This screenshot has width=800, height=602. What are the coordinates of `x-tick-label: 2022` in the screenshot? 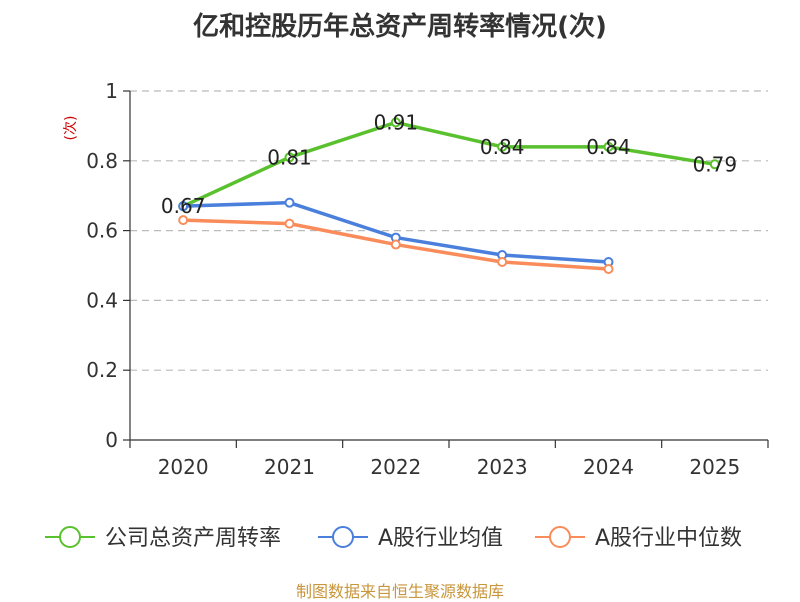 It's located at (395, 467).